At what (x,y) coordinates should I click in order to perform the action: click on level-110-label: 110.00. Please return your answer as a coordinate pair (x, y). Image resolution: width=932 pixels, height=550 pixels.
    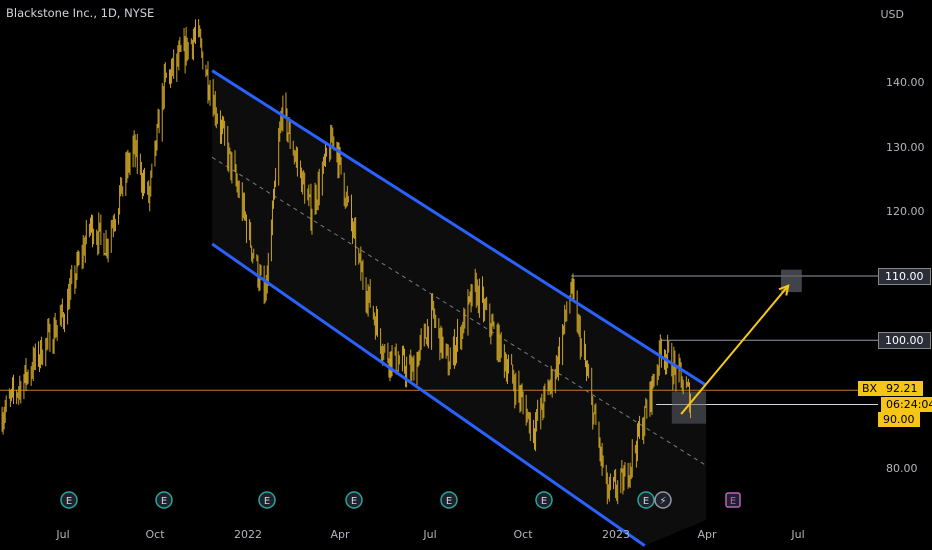
    Looking at the image, I should click on (904, 277).